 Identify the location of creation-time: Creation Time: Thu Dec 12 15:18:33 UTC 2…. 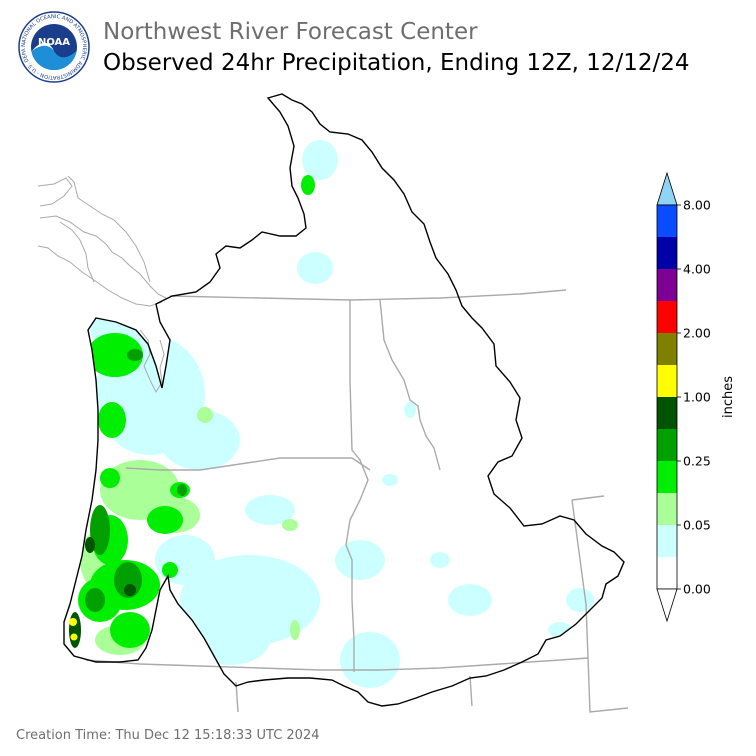
(168, 735).